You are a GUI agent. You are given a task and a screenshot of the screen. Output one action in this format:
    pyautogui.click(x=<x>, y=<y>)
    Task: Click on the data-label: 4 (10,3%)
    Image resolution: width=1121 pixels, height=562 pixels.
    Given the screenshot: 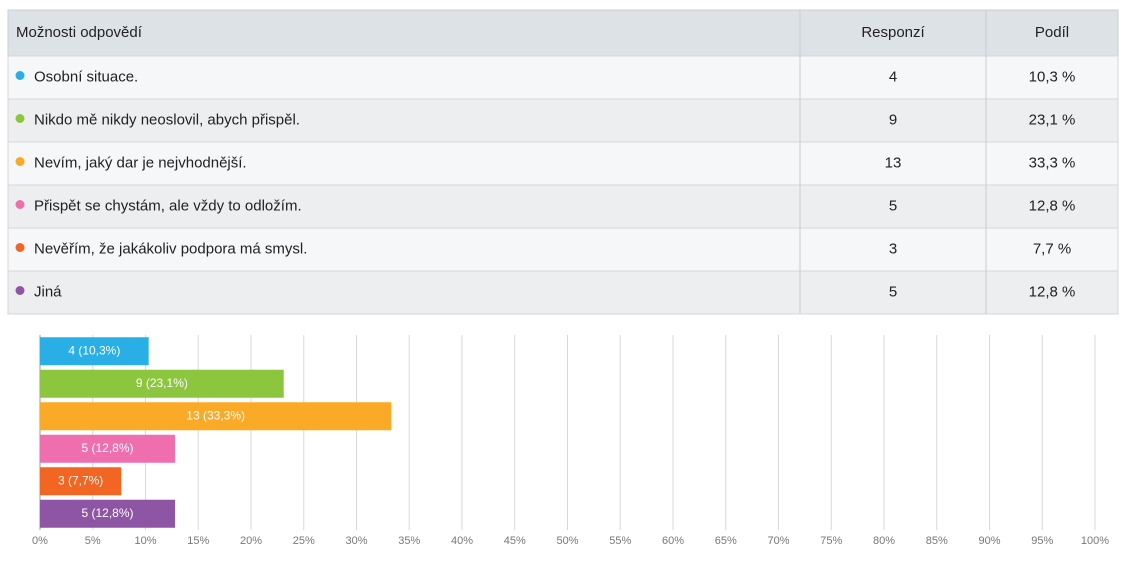 What is the action you would take?
    pyautogui.click(x=94, y=350)
    